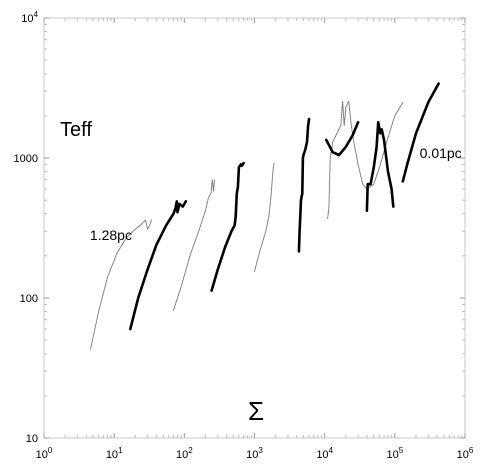 The height and width of the screenshot is (474, 491). Describe the element at coordinates (29, 299) in the screenshot. I see `y-tick-label: 100` at that location.